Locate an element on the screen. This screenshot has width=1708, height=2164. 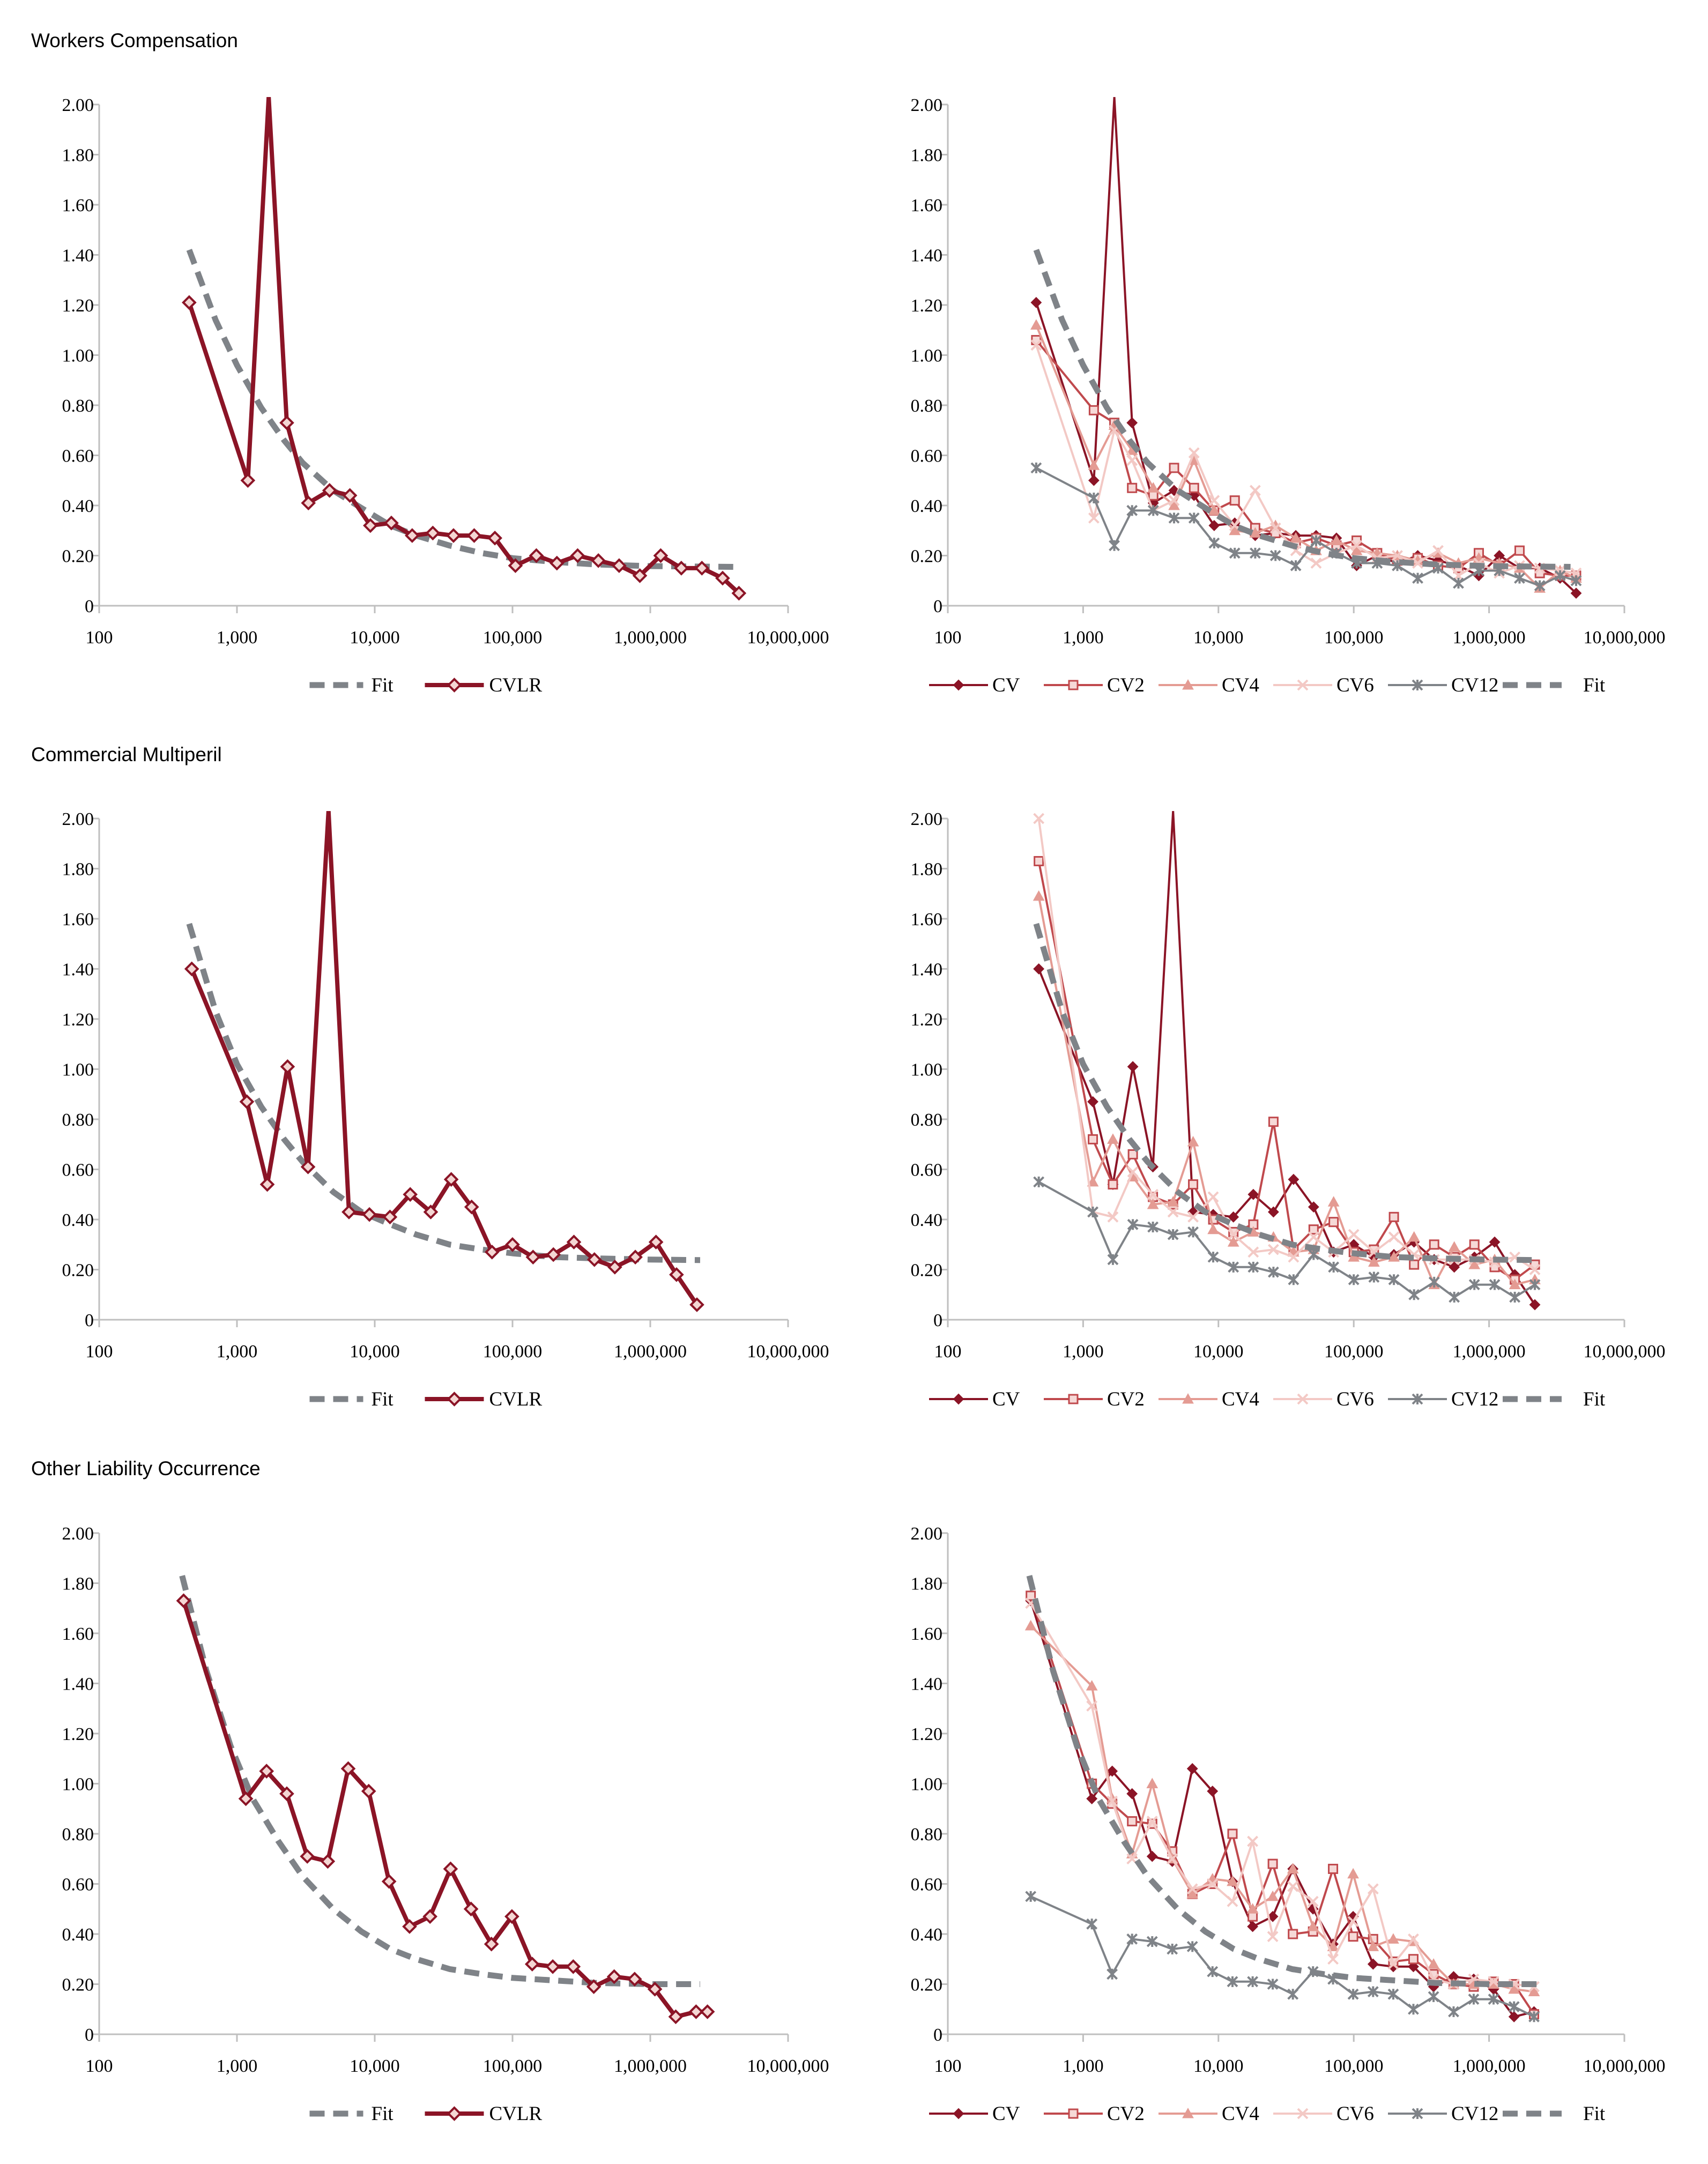
series-line-fit is located at coordinates (1282, 1781).